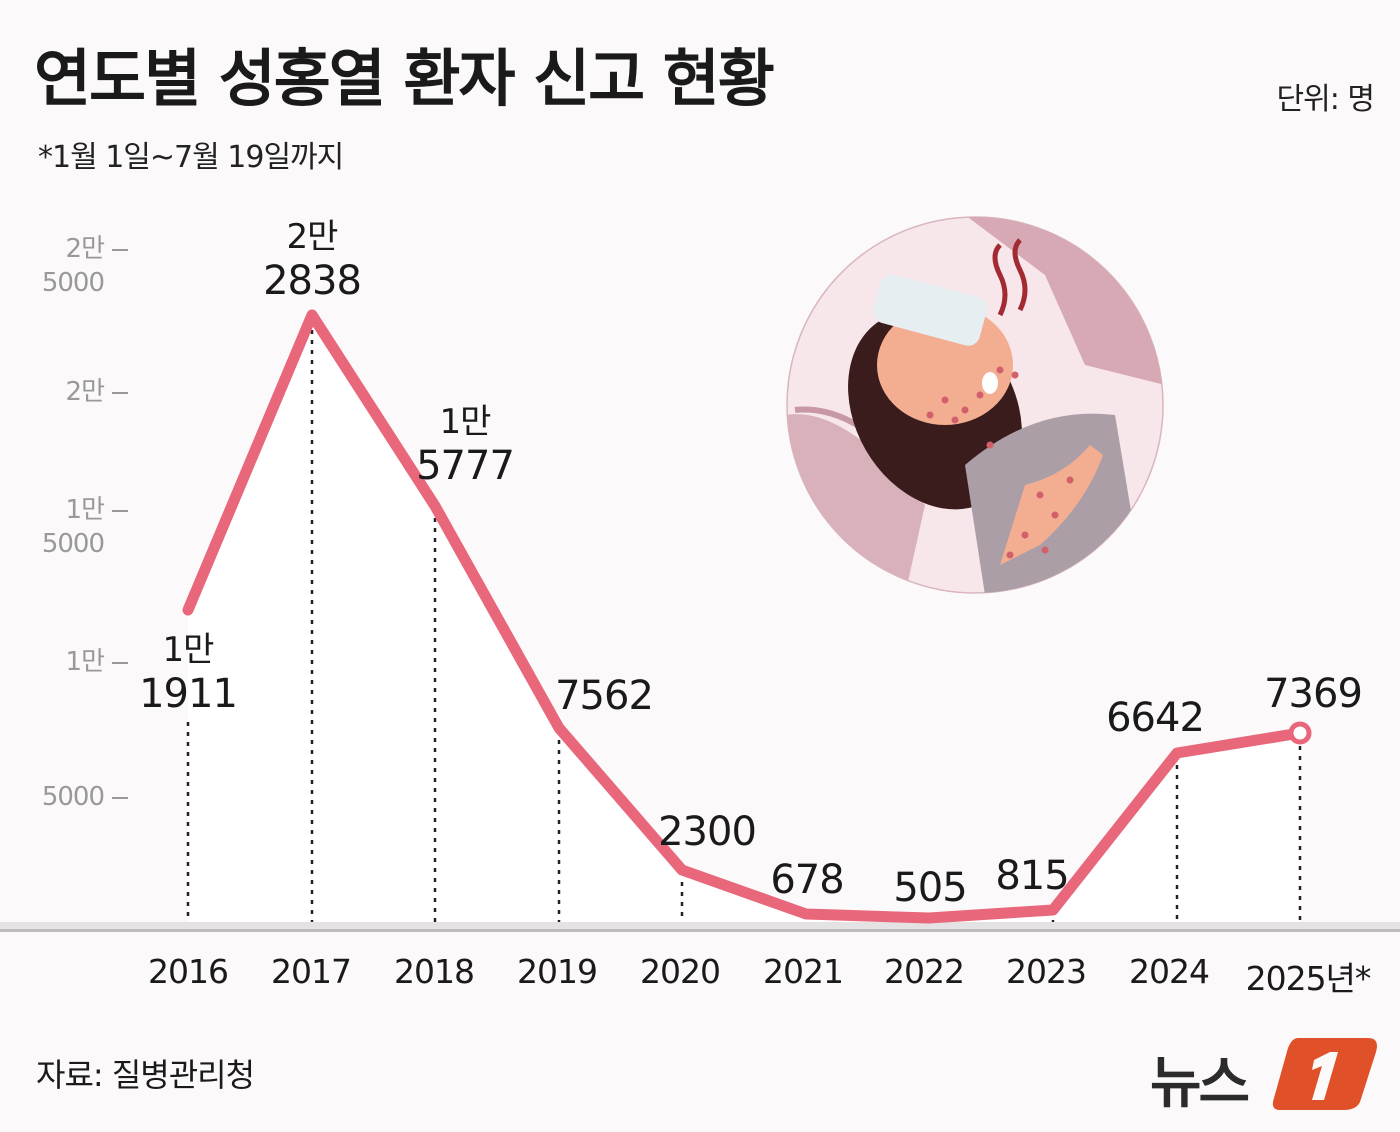 This screenshot has width=1400, height=1132. Describe the element at coordinates (1265, 1073) in the screenshot. I see `news1-logo: 뉴스` at that location.